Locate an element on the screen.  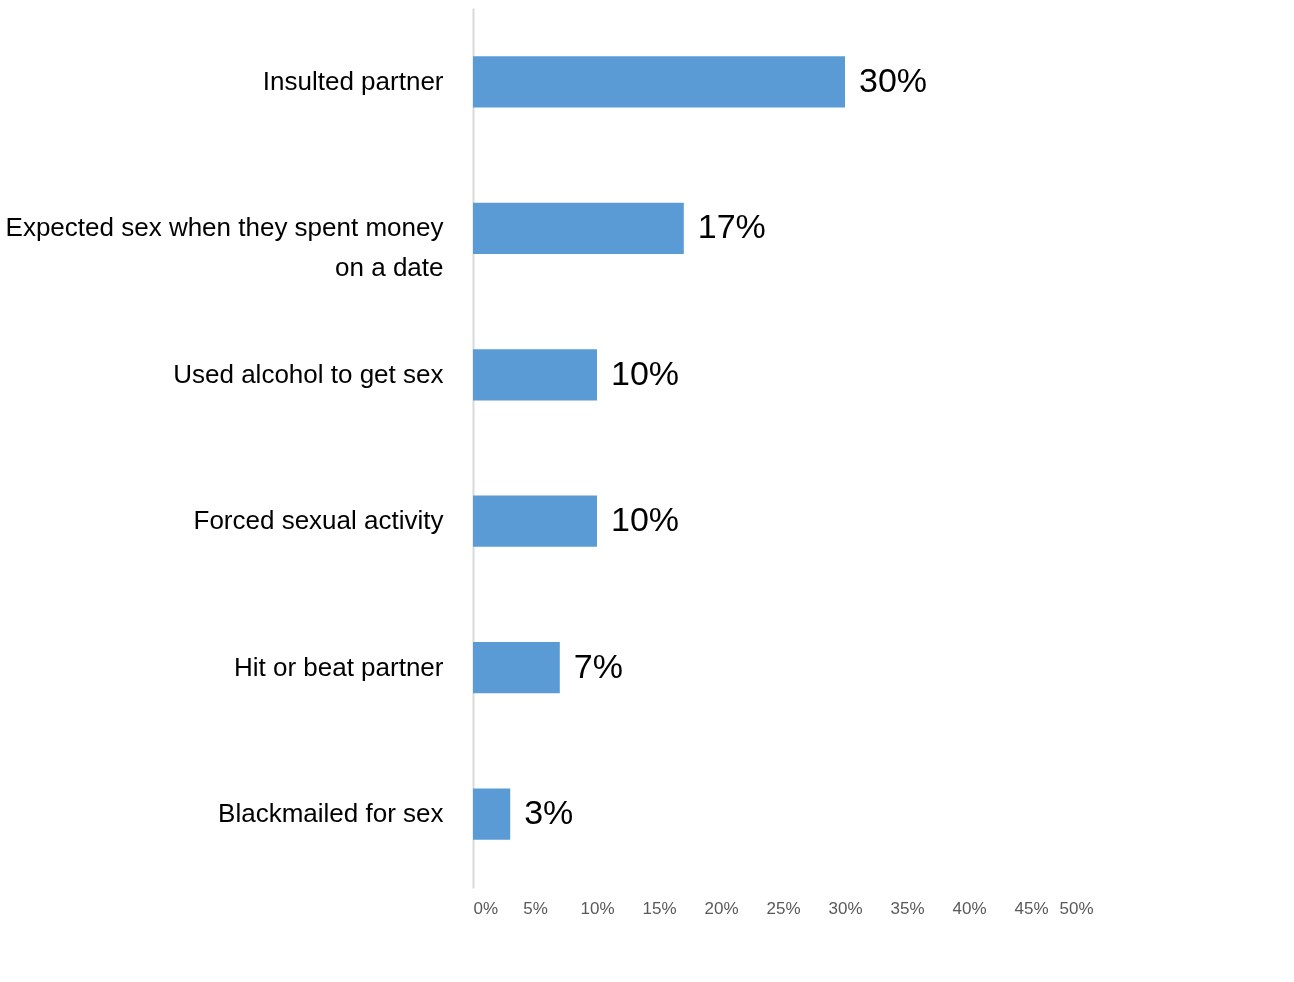
x-tick-label: 15% is located at coordinates (659, 908).